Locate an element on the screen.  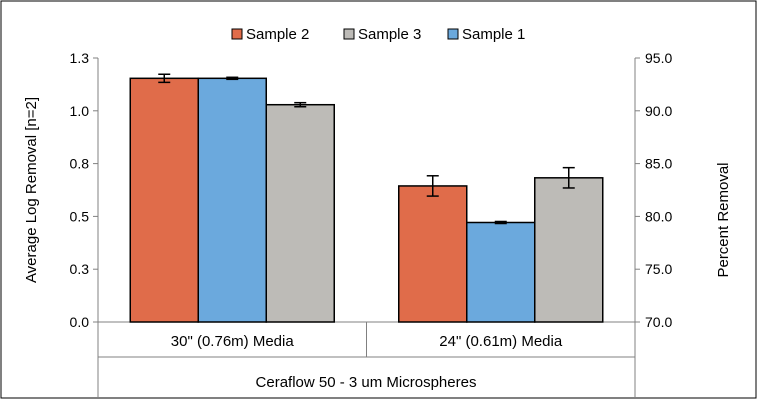
x-category-label: 30" (0.76m) Media is located at coordinates (233, 341).